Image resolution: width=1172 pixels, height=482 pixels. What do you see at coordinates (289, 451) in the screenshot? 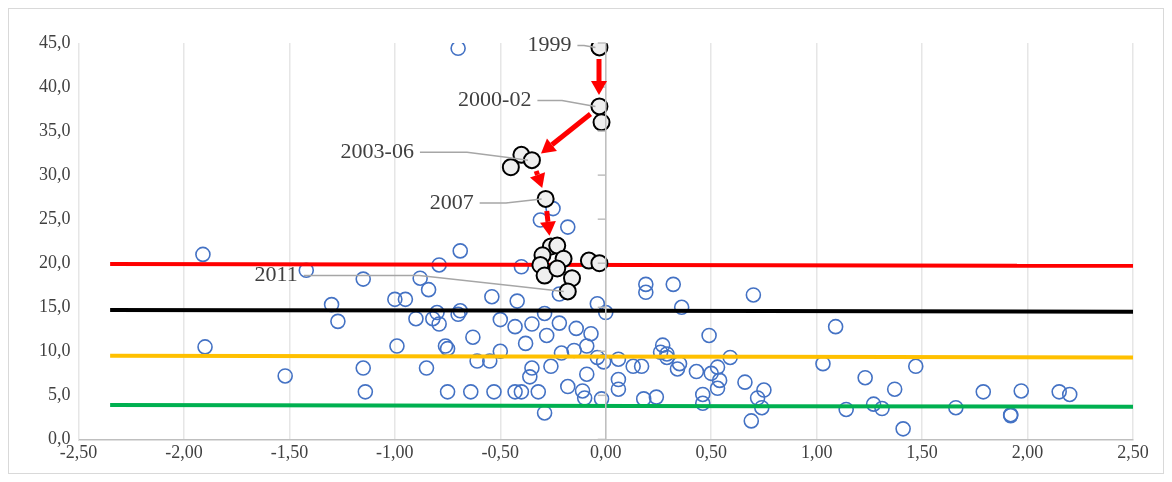
I see `x-tick-label: -1,50` at bounding box center [289, 451].